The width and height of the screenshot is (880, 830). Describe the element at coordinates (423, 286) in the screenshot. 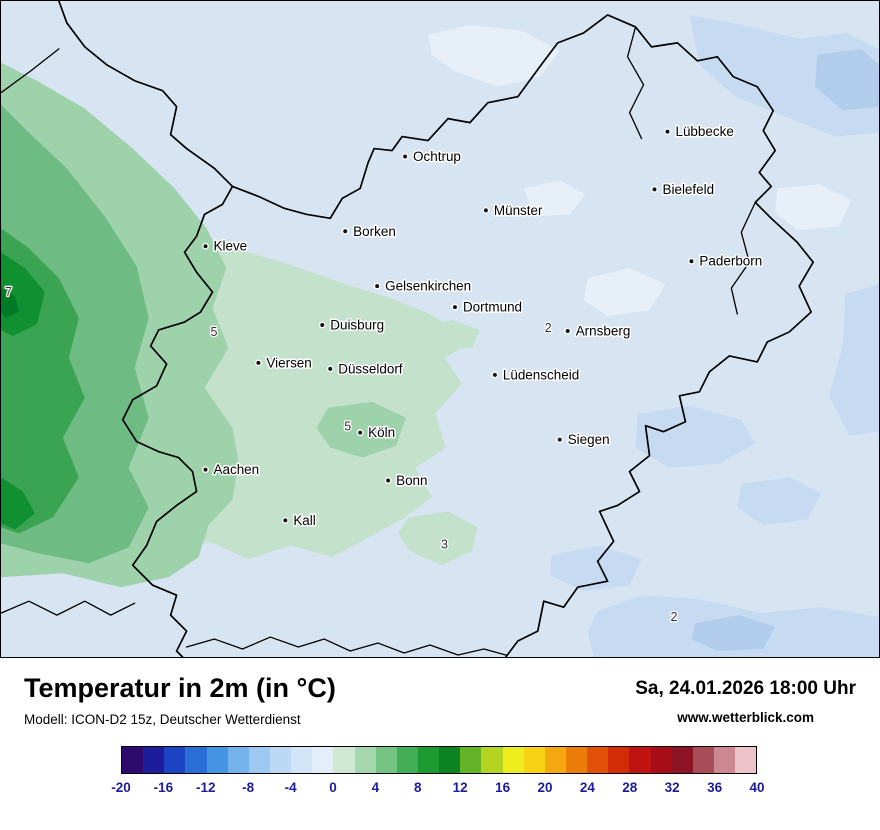

I see `city-marker: Gelsenkirchen` at that location.